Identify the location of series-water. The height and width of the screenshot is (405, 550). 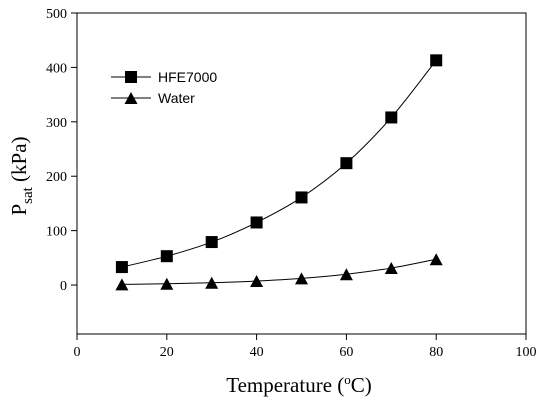
(279, 272).